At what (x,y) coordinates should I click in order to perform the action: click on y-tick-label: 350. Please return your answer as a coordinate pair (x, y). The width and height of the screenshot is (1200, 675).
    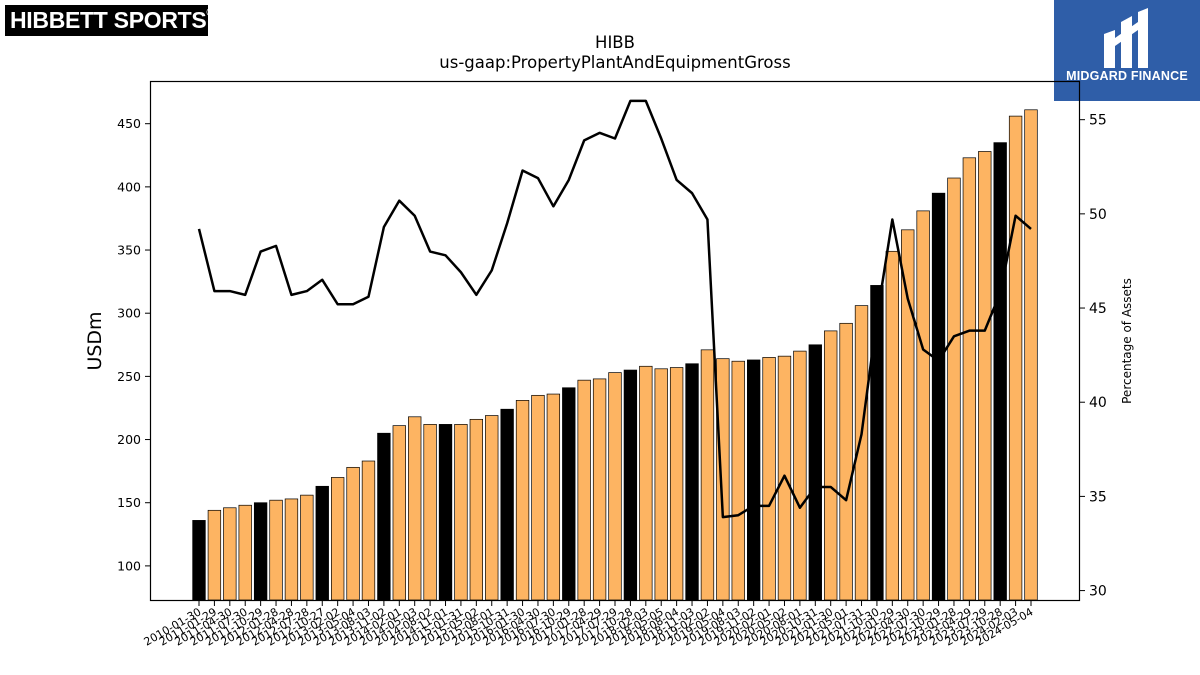
    Looking at the image, I should click on (129, 250).